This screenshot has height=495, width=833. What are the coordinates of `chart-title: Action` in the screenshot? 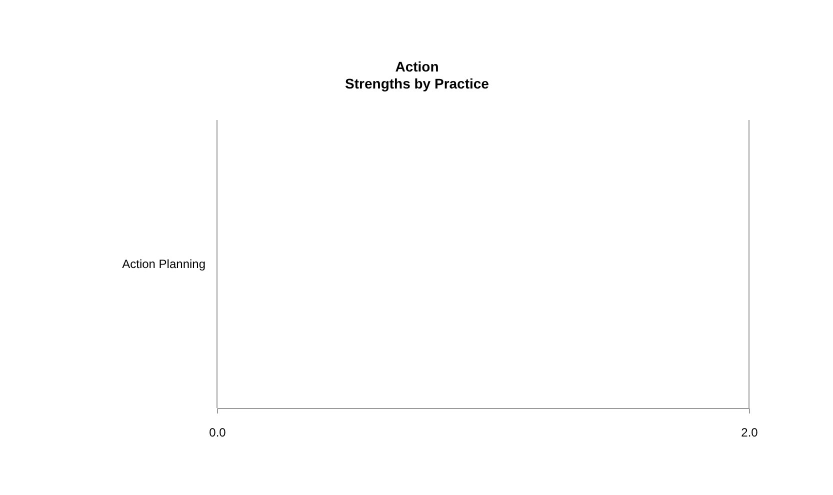 It's located at (417, 66).